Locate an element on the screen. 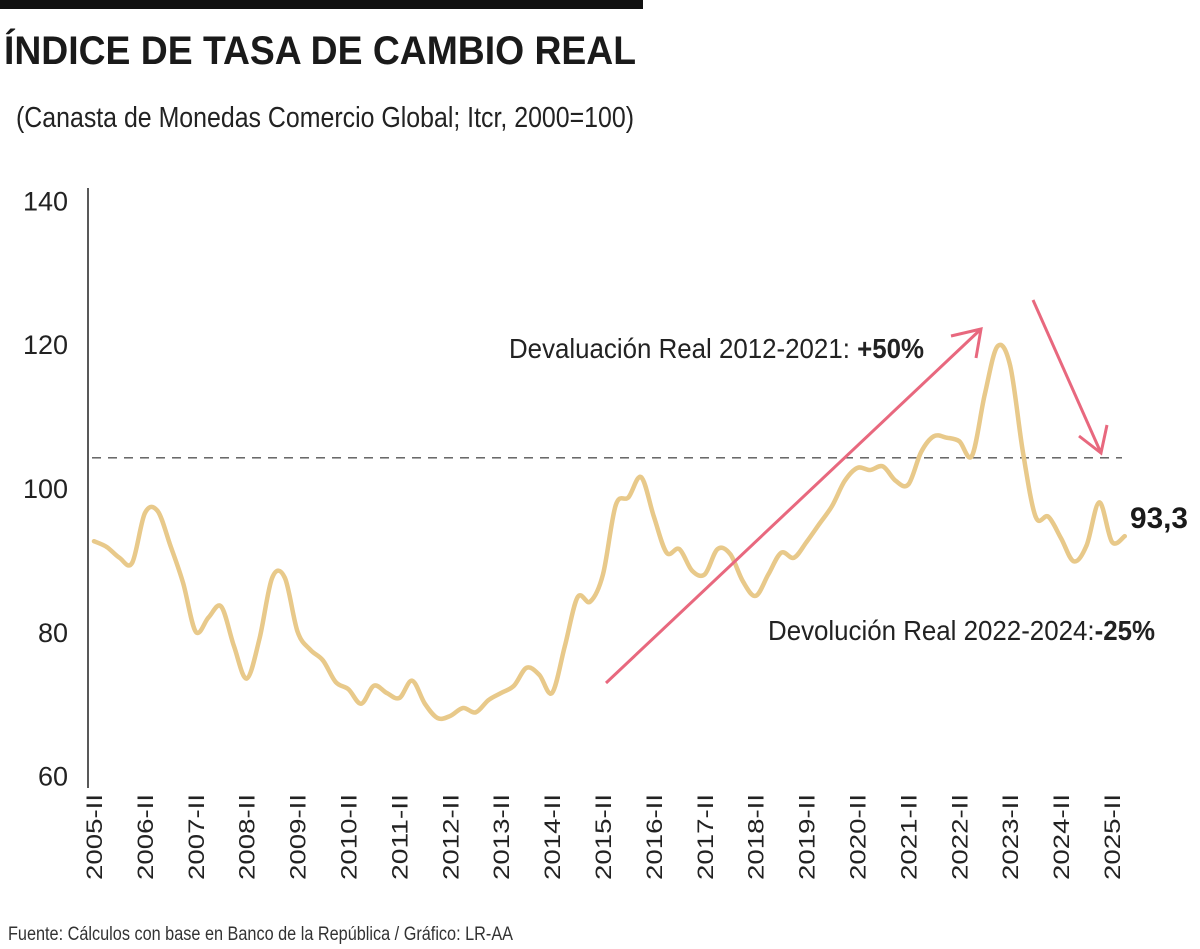 The image size is (1200, 949). annotation-devaluation: Devaluación Real 2012-2021: +50% is located at coordinates (716, 348).